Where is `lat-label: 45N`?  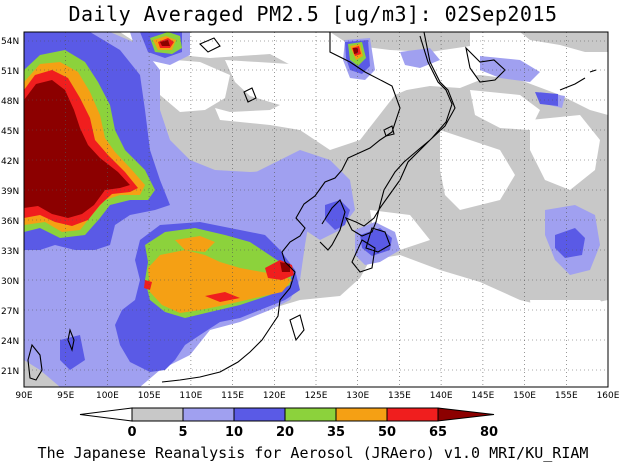
lat-label: 45N is located at coordinates (10, 132).